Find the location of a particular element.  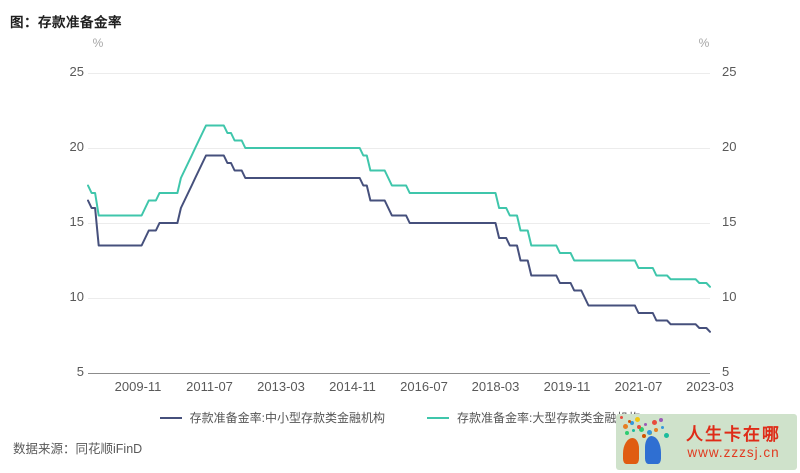

x-axis-tick-label: 2009-11 is located at coordinates (138, 386).